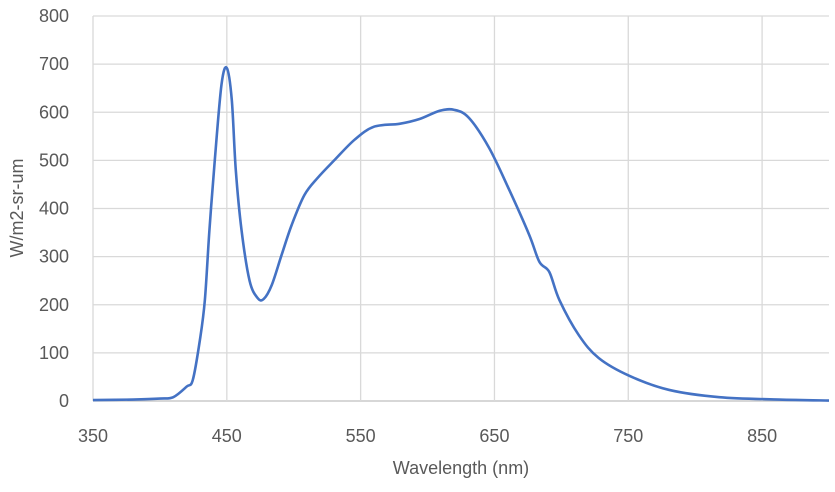 The height and width of the screenshot is (492, 835). I want to click on y-tick-label: 700, so click(54, 64).